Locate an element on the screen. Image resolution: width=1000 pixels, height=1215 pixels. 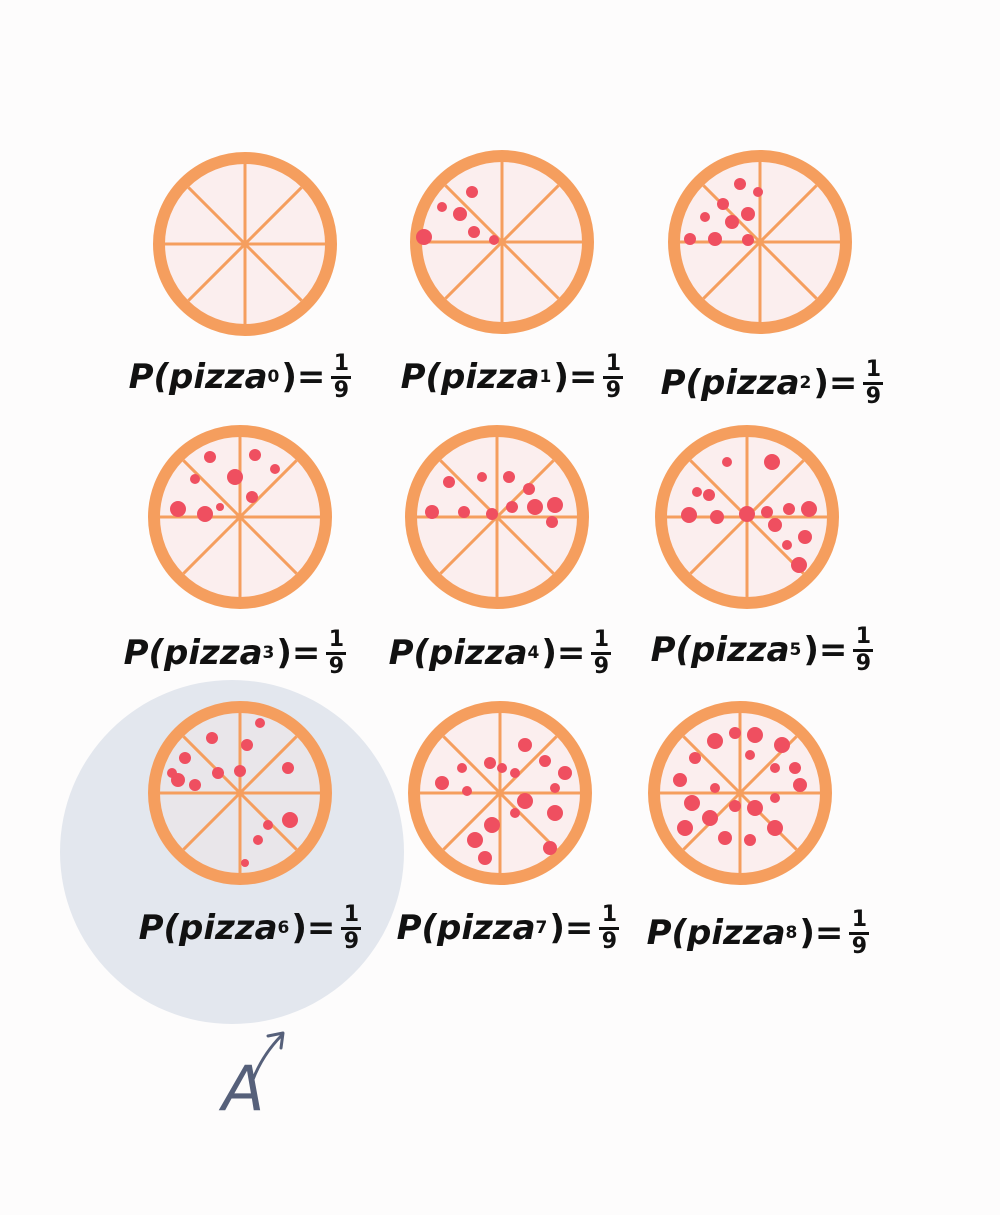
arrow-head is located at coordinates (275, 1040).